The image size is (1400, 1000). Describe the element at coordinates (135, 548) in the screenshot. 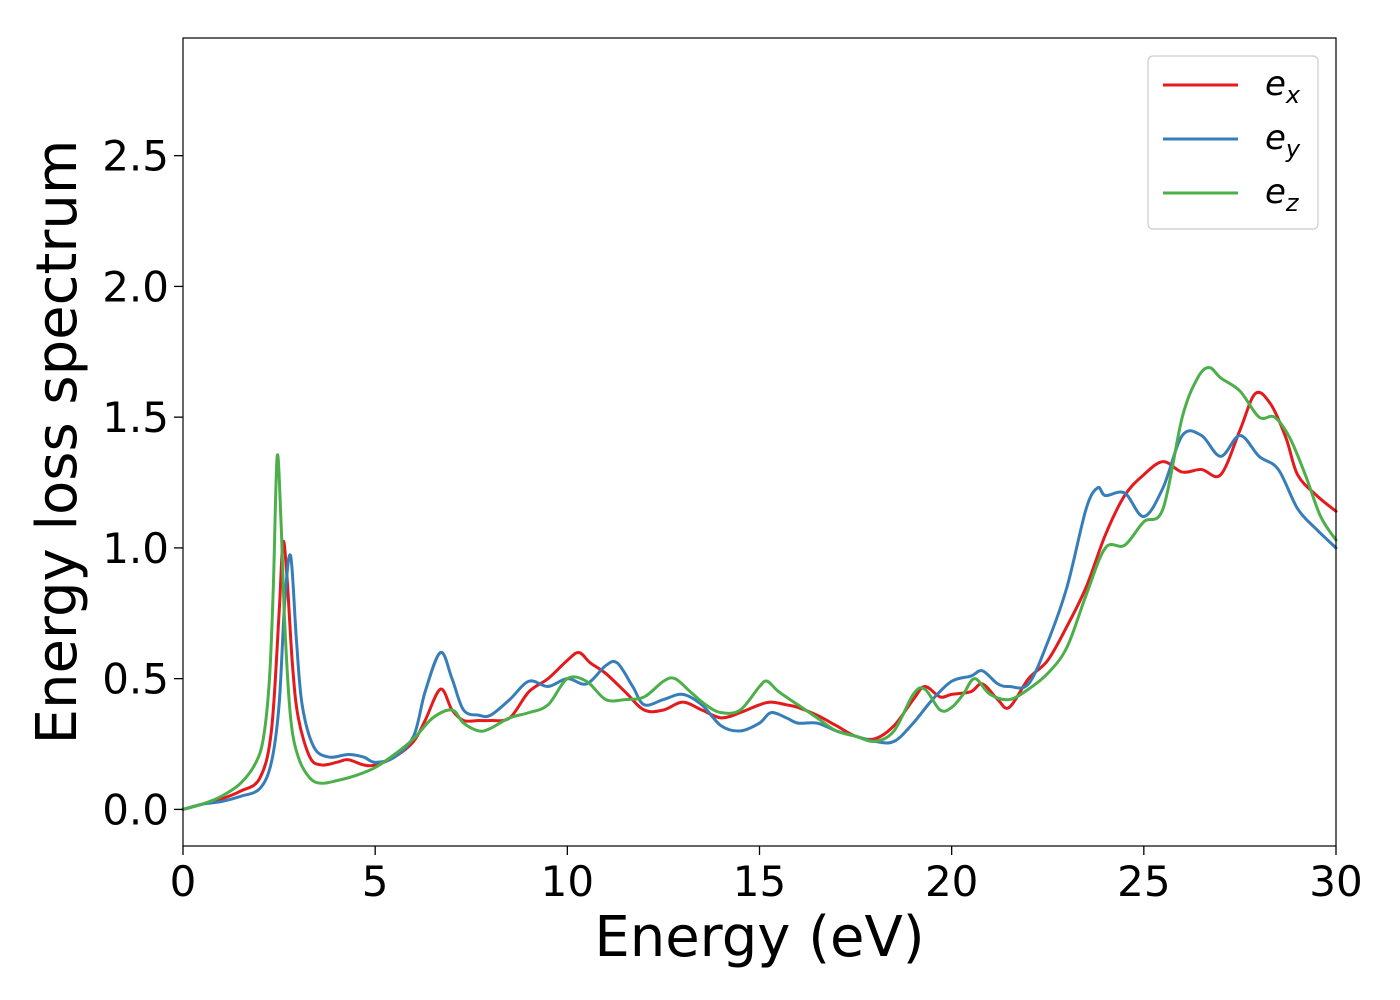

I see `y-tick-label: 1.0` at that location.